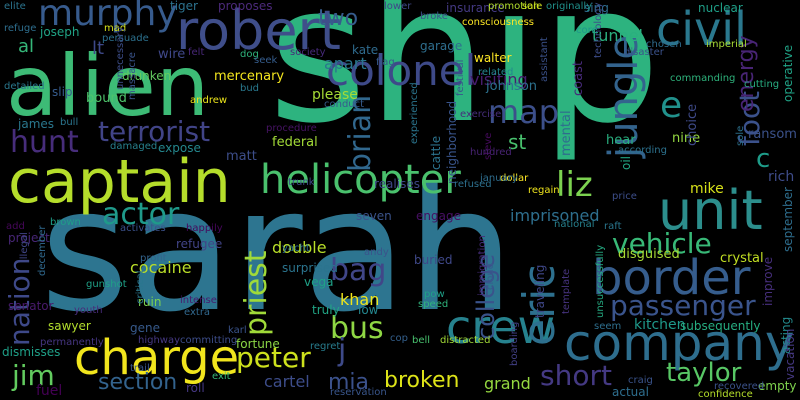 The width and height of the screenshot is (800, 400). I want to click on word: senator, so click(31, 306).